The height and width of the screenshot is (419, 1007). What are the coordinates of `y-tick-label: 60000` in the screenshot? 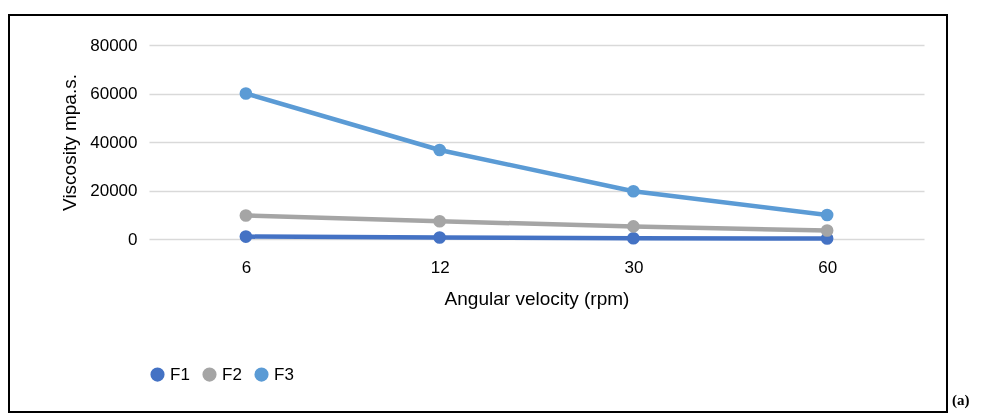 It's located at (114, 93).